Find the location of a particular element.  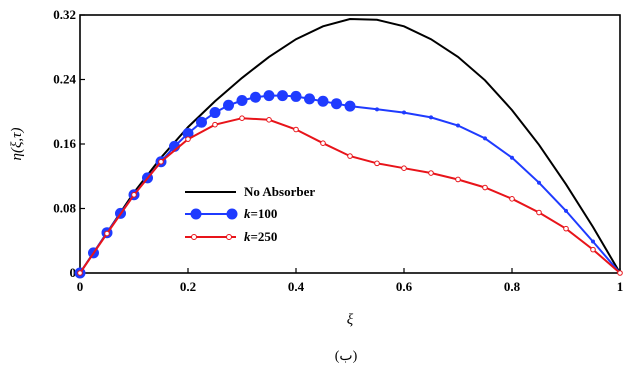

x-axis-label: ξ is located at coordinates (350, 320).